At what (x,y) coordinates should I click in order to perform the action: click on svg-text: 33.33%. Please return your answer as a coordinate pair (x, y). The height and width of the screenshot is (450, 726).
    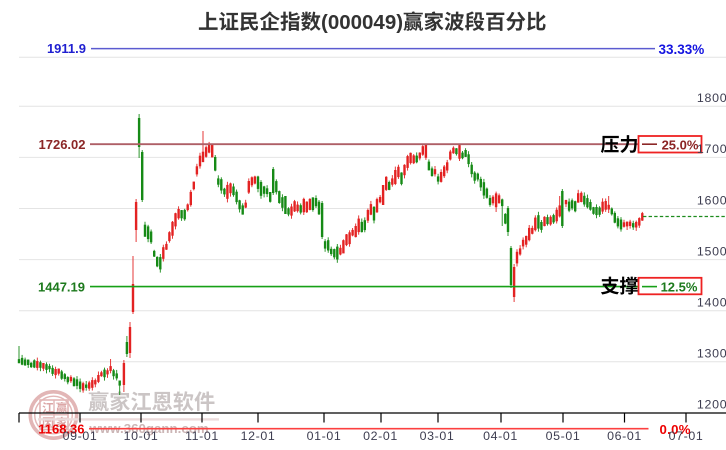
    Looking at the image, I should click on (682, 49).